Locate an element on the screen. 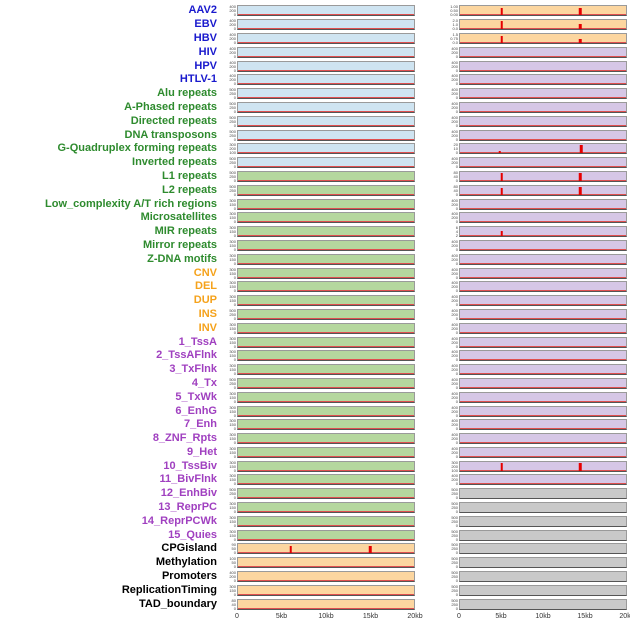  row-label: DNA transposons is located at coordinates (171, 134).